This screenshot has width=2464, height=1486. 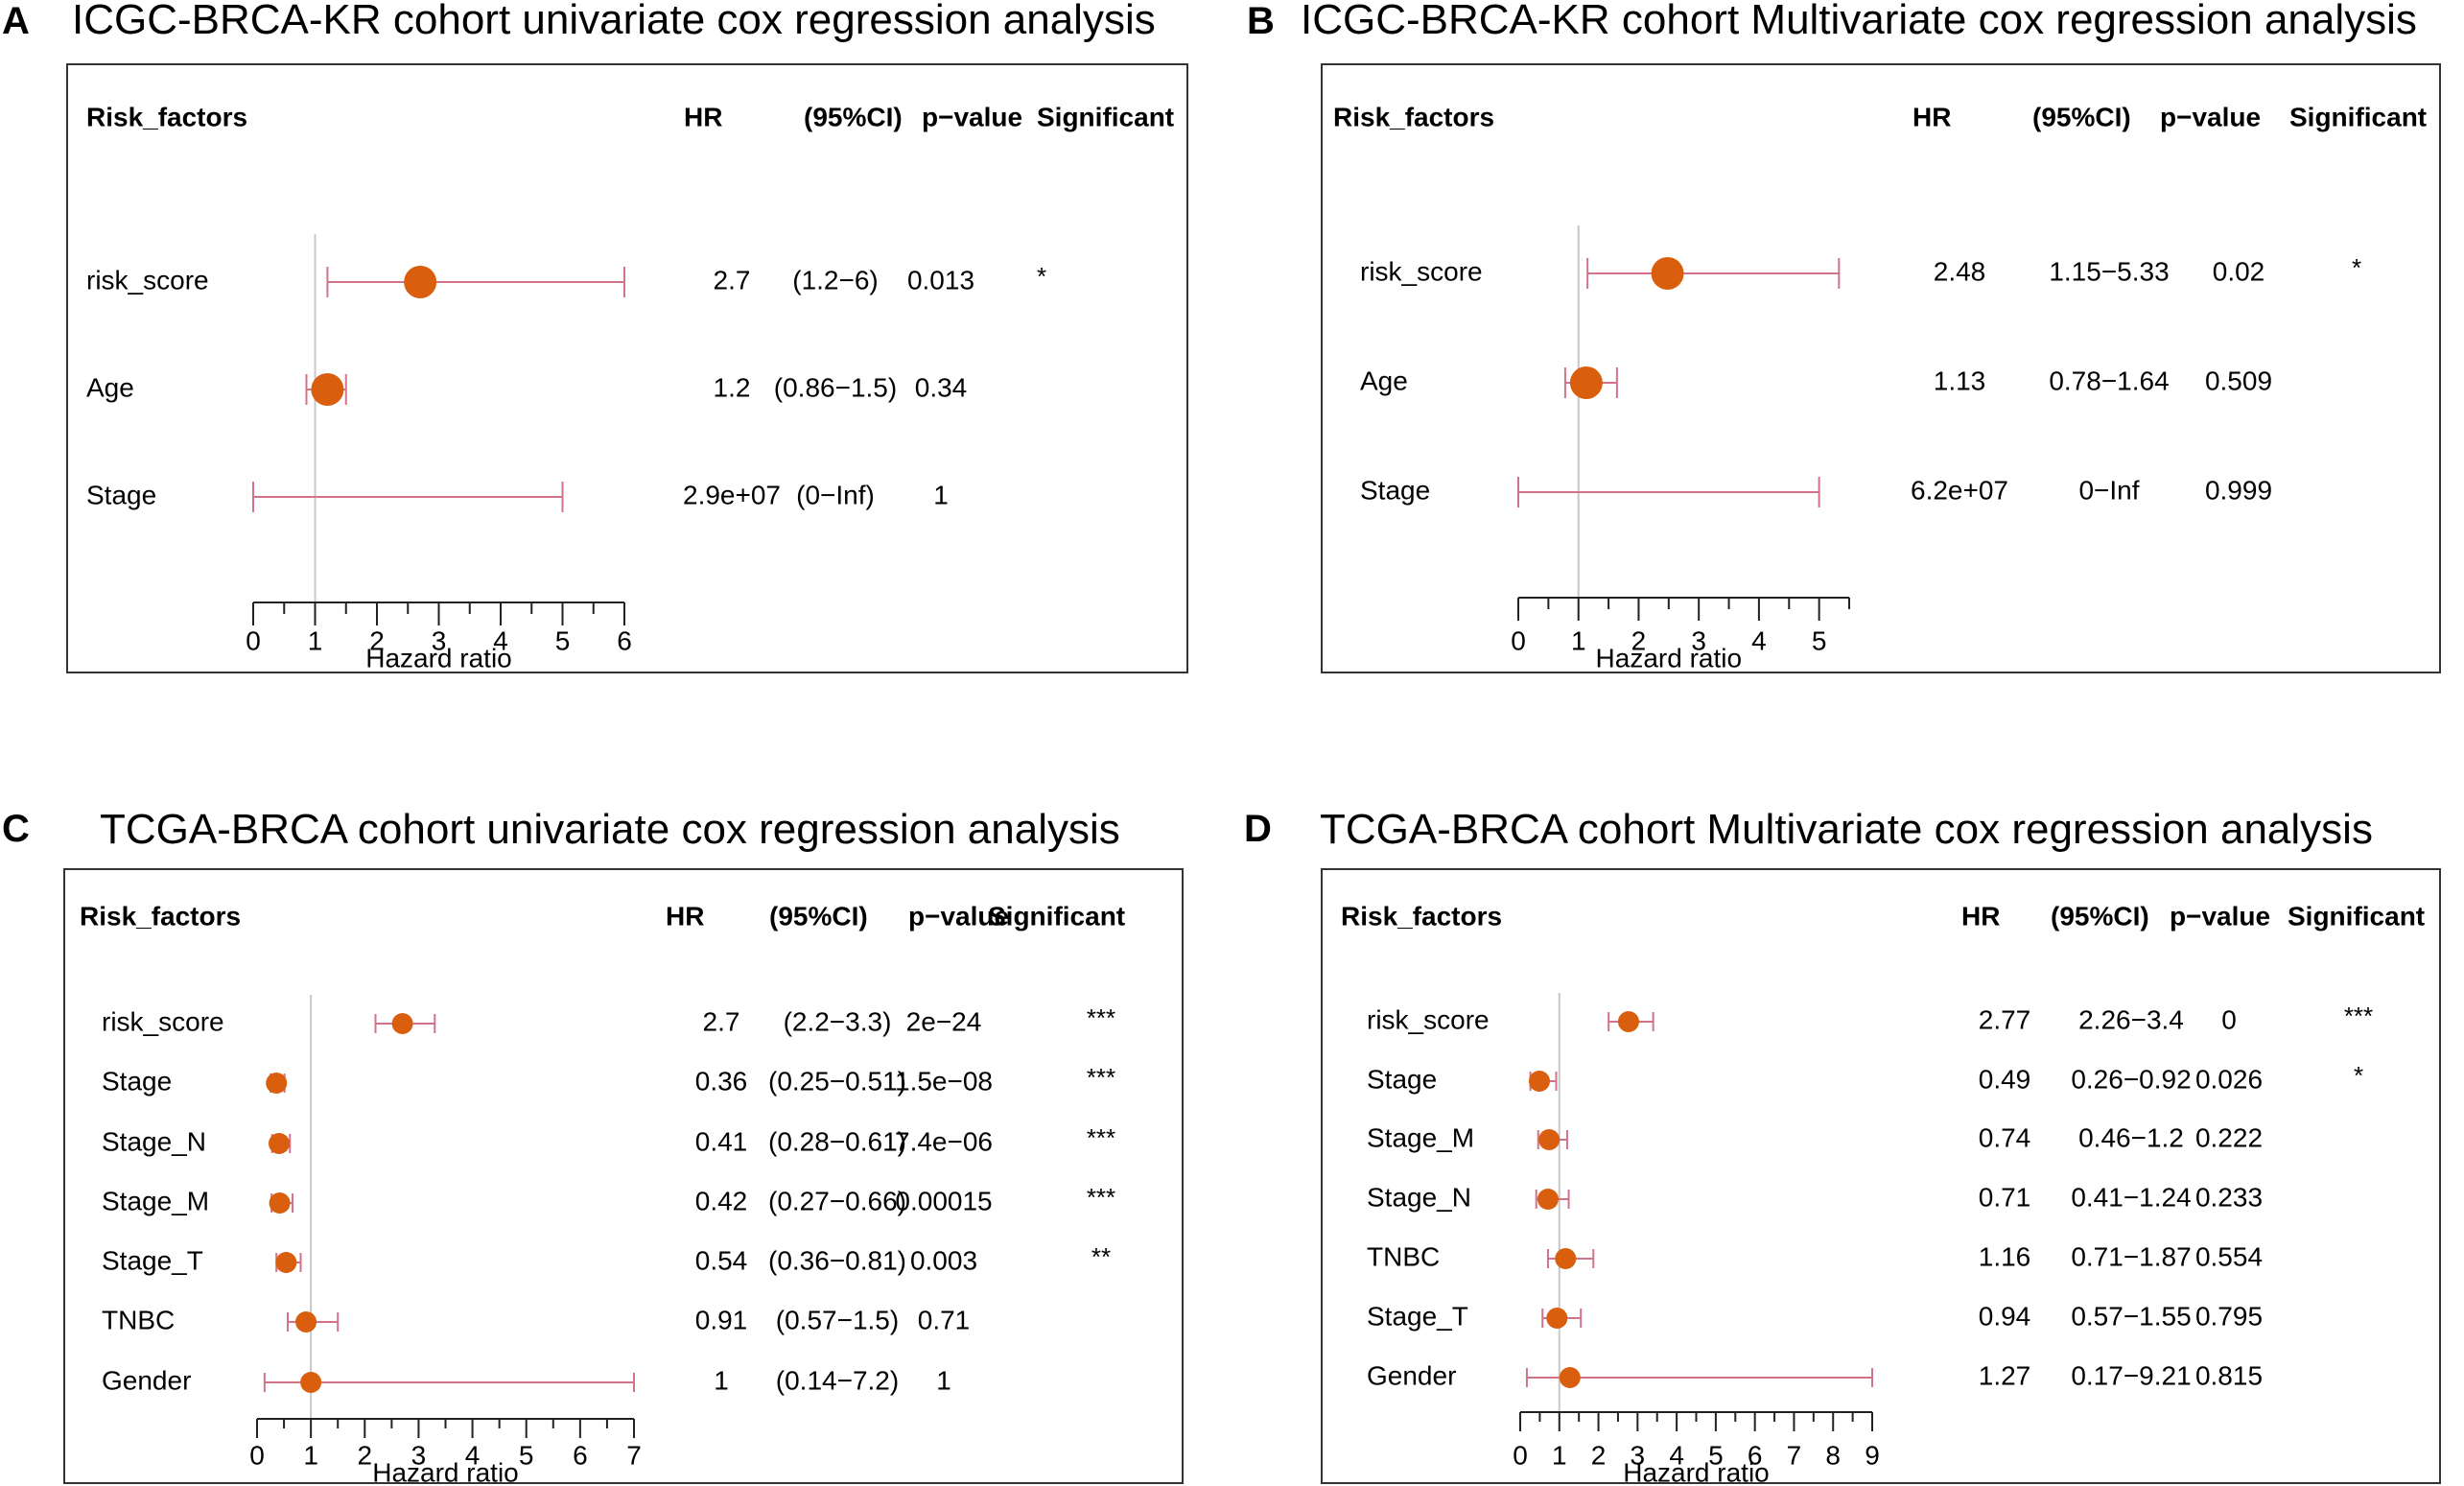 I want to click on factor-label: TNBC, so click(x=1403, y=1256).